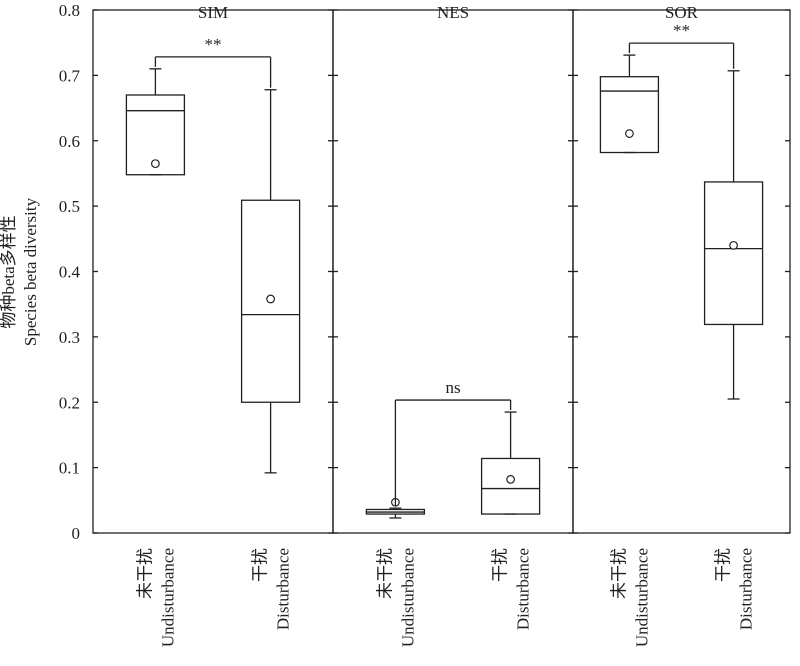 The width and height of the screenshot is (800, 666). What do you see at coordinates (69, 10) in the screenshot?
I see `y-tick-label: 0.8` at bounding box center [69, 10].